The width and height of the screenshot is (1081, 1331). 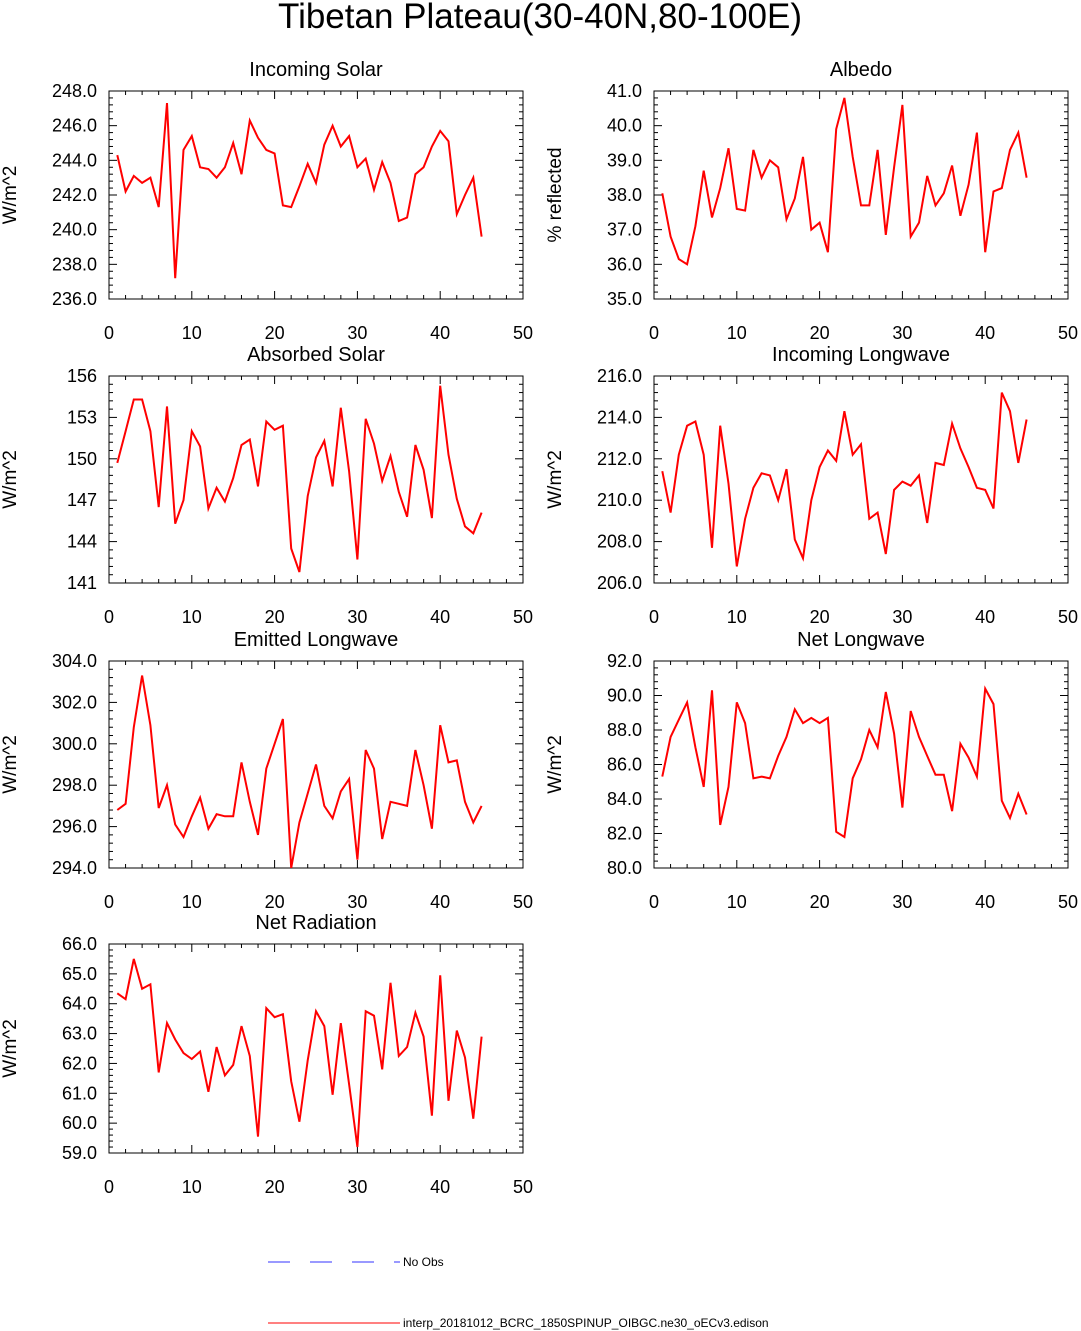 I want to click on y-tick-label: 40.0, so click(x=624, y=126).